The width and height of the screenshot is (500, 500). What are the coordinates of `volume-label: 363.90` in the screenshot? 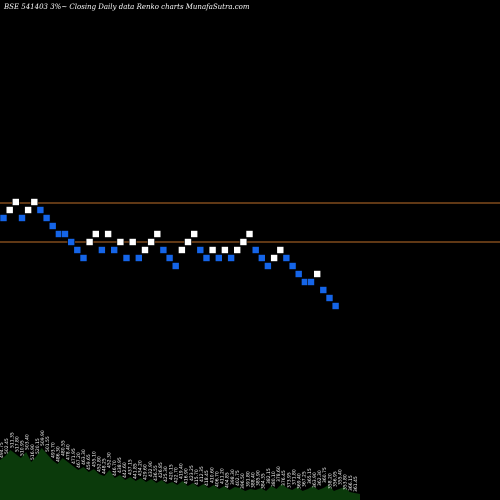 It's located at (315, 480).